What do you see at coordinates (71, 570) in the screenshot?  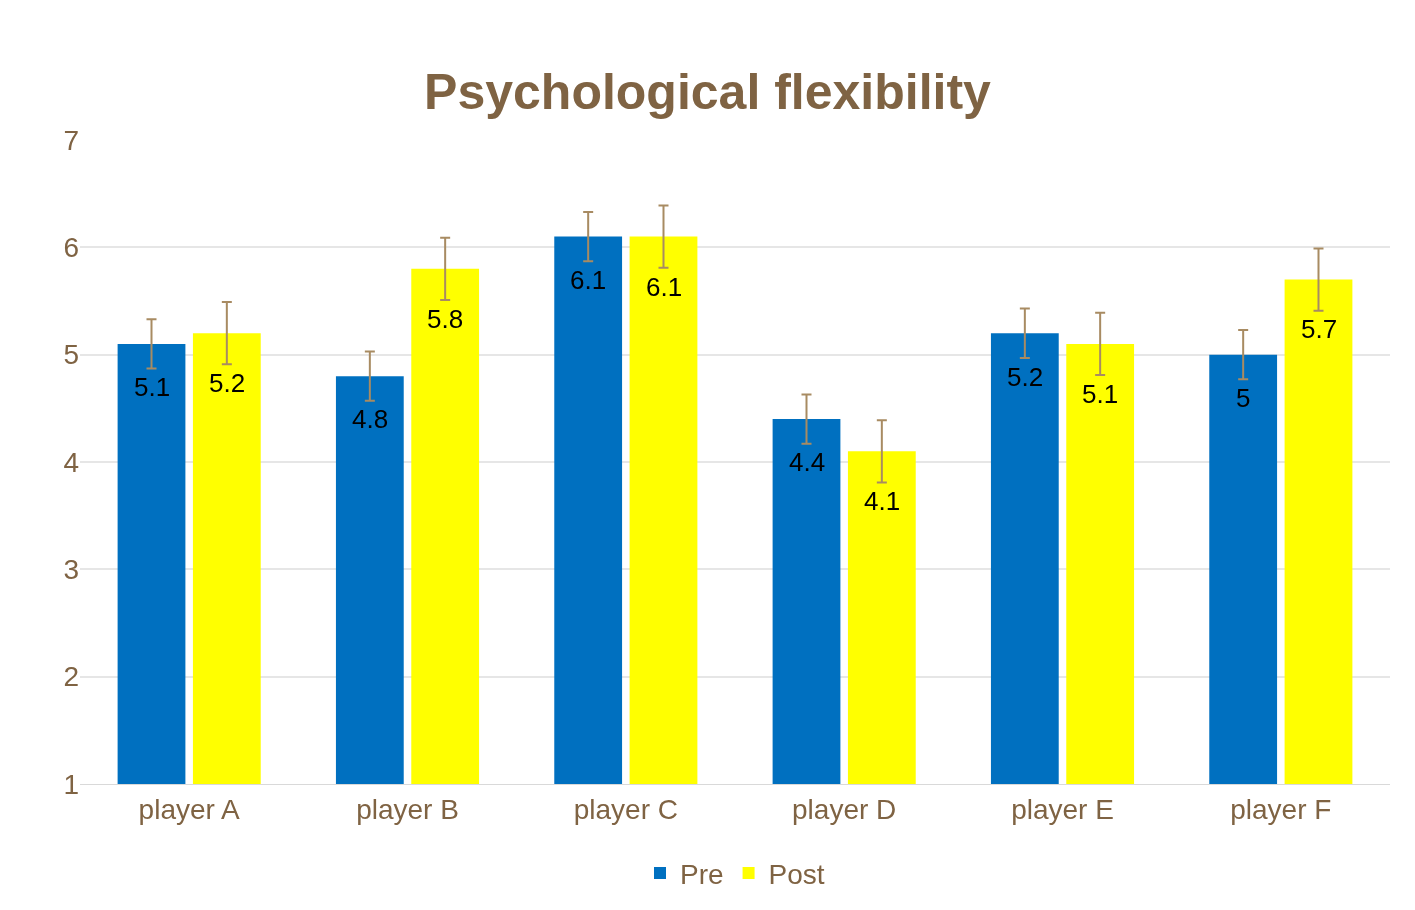 I see `y-tick-label: 3` at bounding box center [71, 570].